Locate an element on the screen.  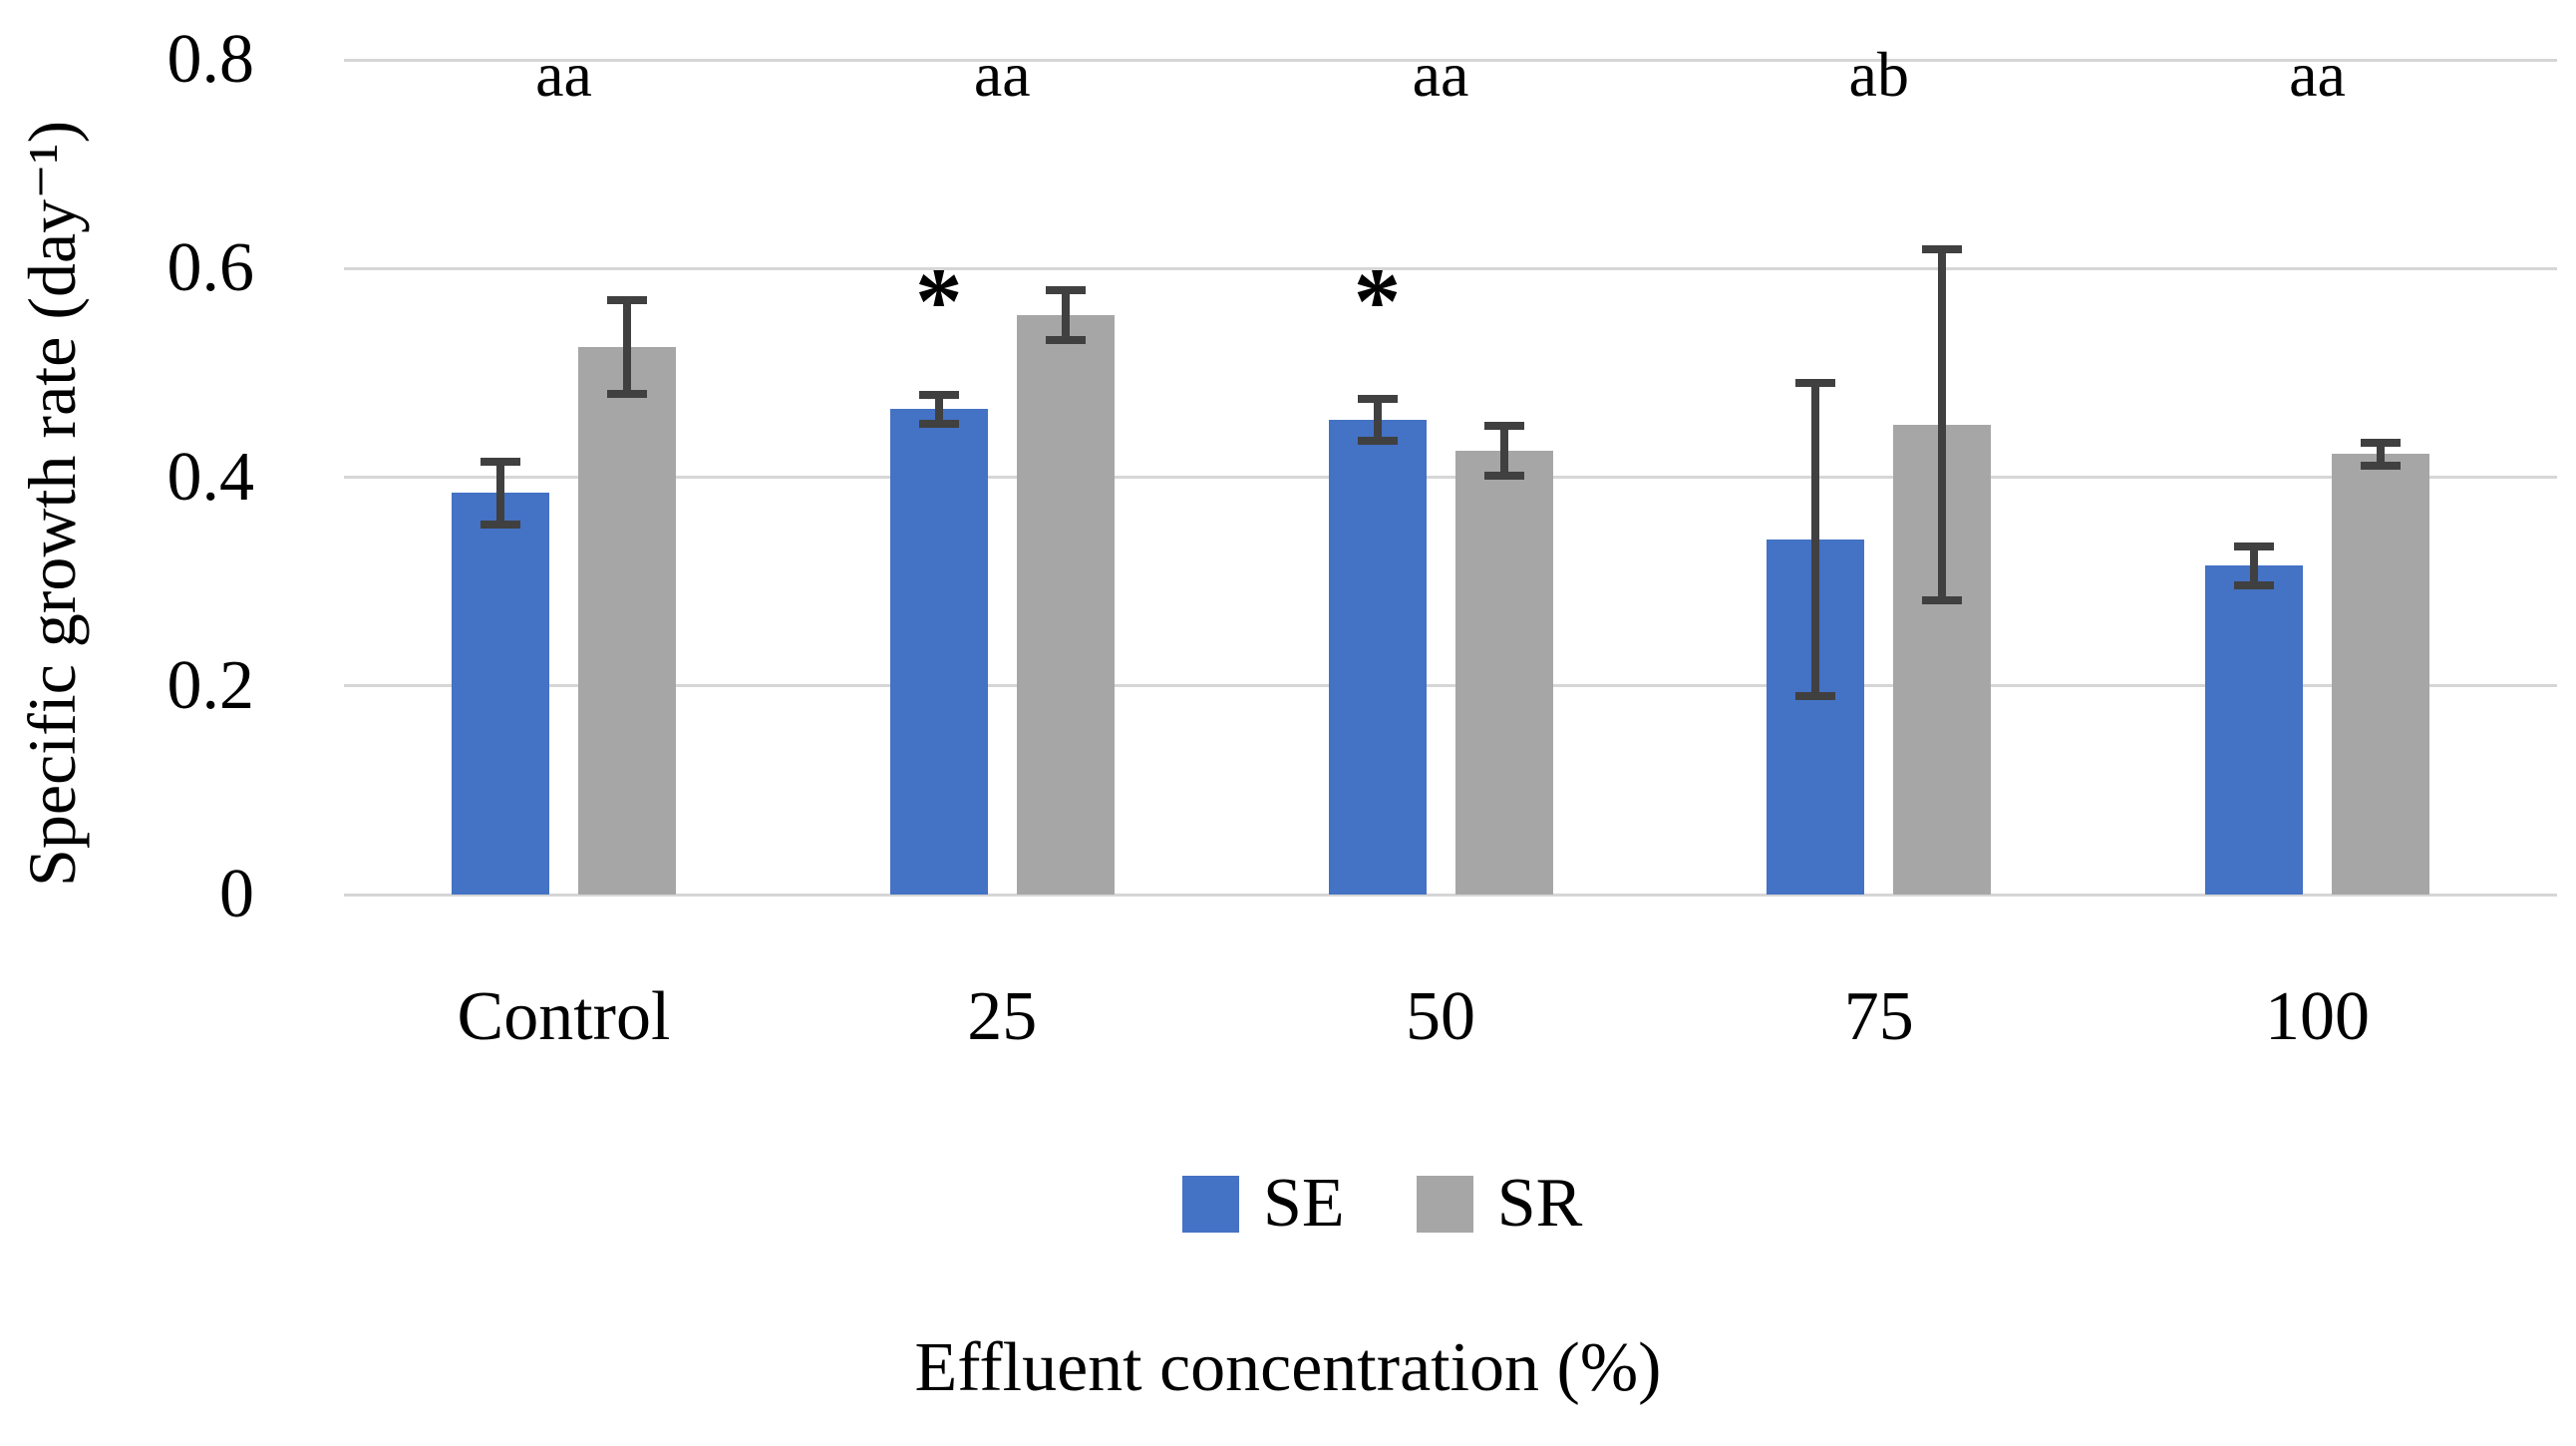
category-label-75: 75 is located at coordinates (1878, 1016).